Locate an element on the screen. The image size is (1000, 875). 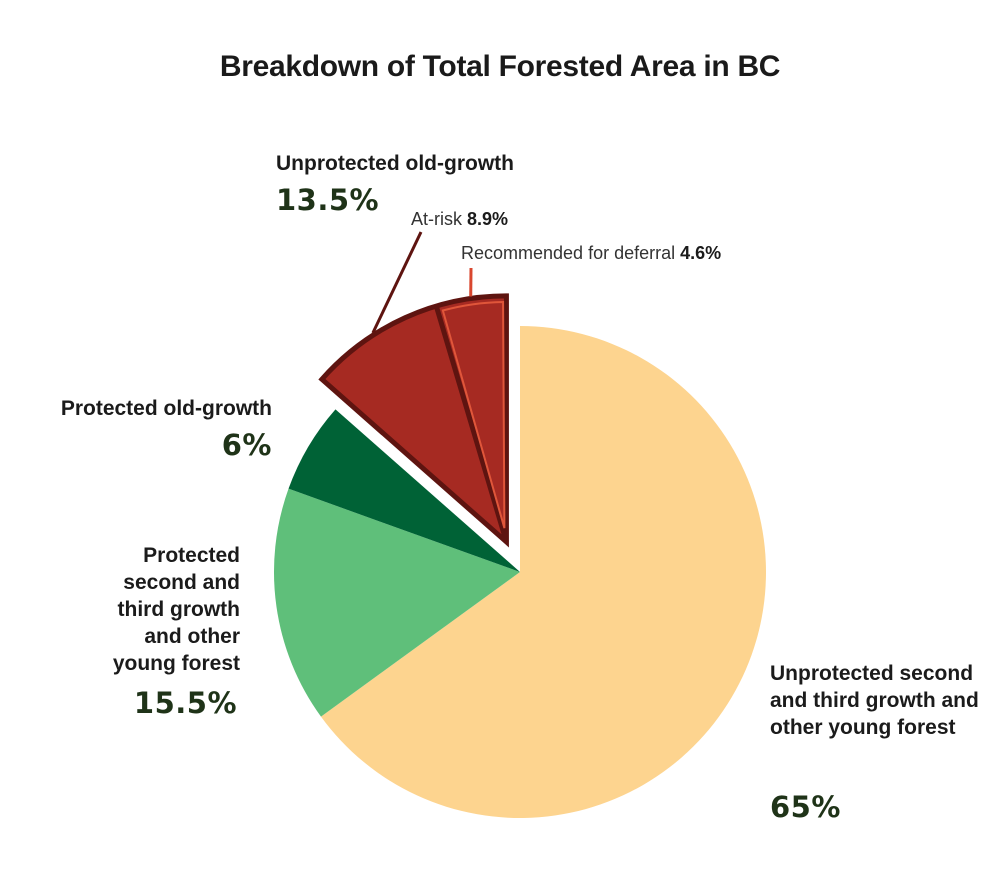
value-recommended-for-deferral: 4.6% is located at coordinates (701, 253).